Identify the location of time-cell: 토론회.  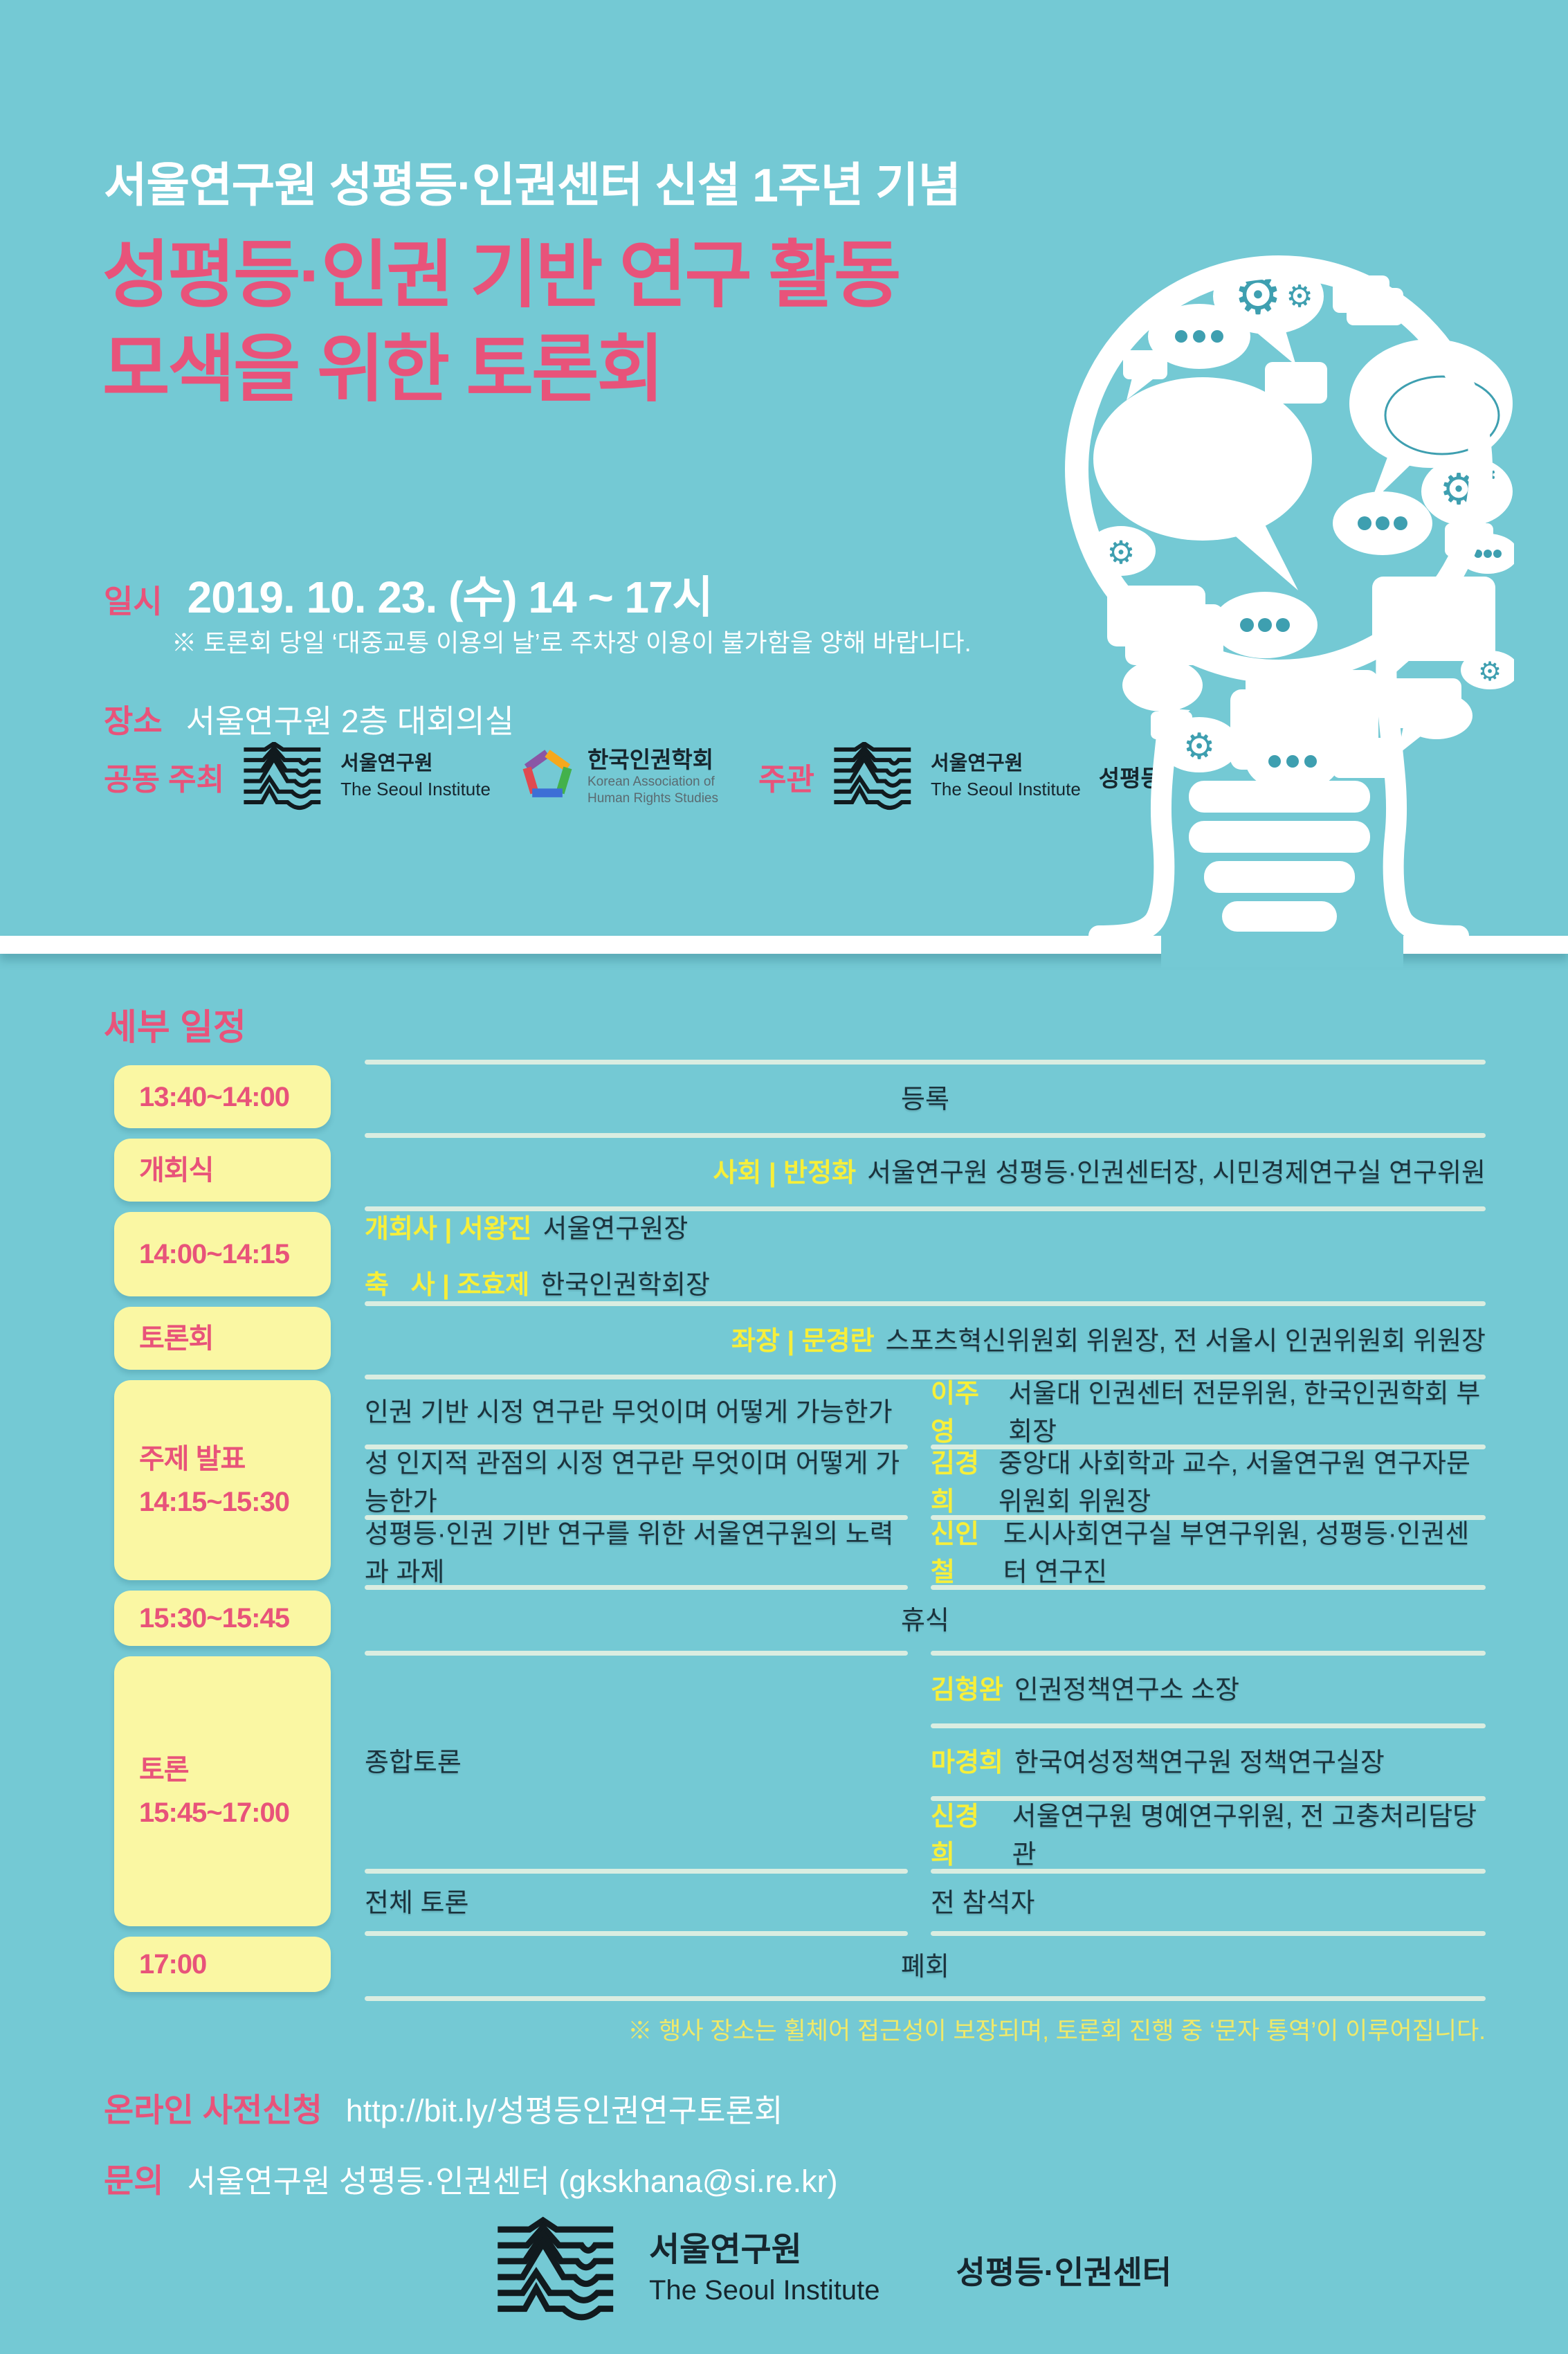
(222, 1338).